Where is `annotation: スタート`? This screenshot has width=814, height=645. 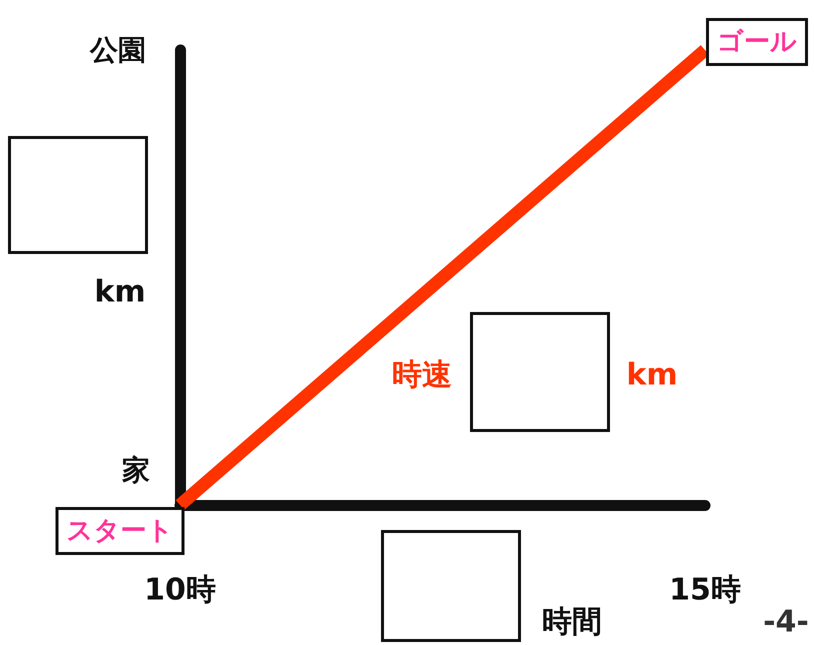
annotation: スタート is located at coordinates (120, 531).